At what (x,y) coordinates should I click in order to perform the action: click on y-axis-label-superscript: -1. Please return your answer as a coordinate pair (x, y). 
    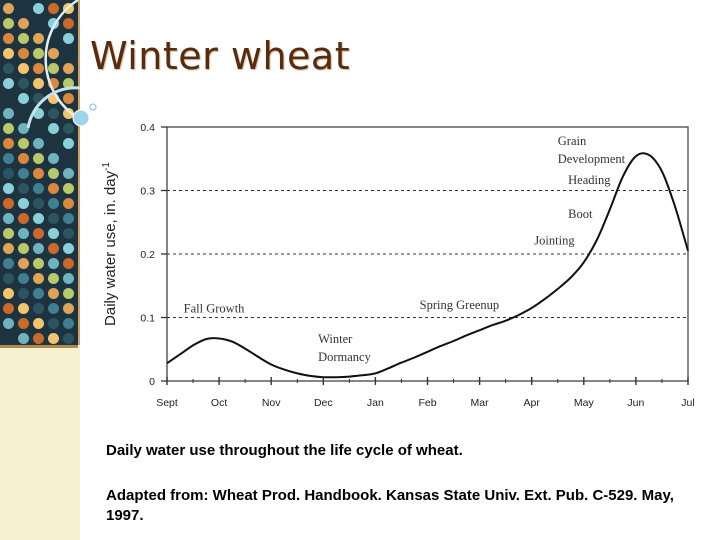
    Looking at the image, I should click on (106, 166).